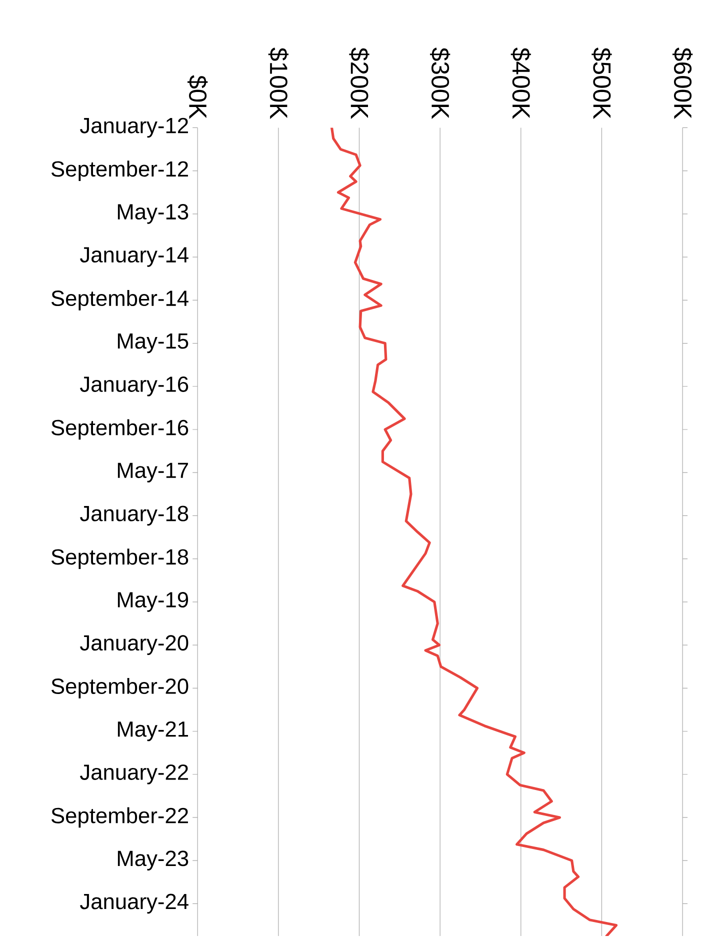 The height and width of the screenshot is (941, 703). I want to click on y-tick-label: January-18, so click(134, 516).